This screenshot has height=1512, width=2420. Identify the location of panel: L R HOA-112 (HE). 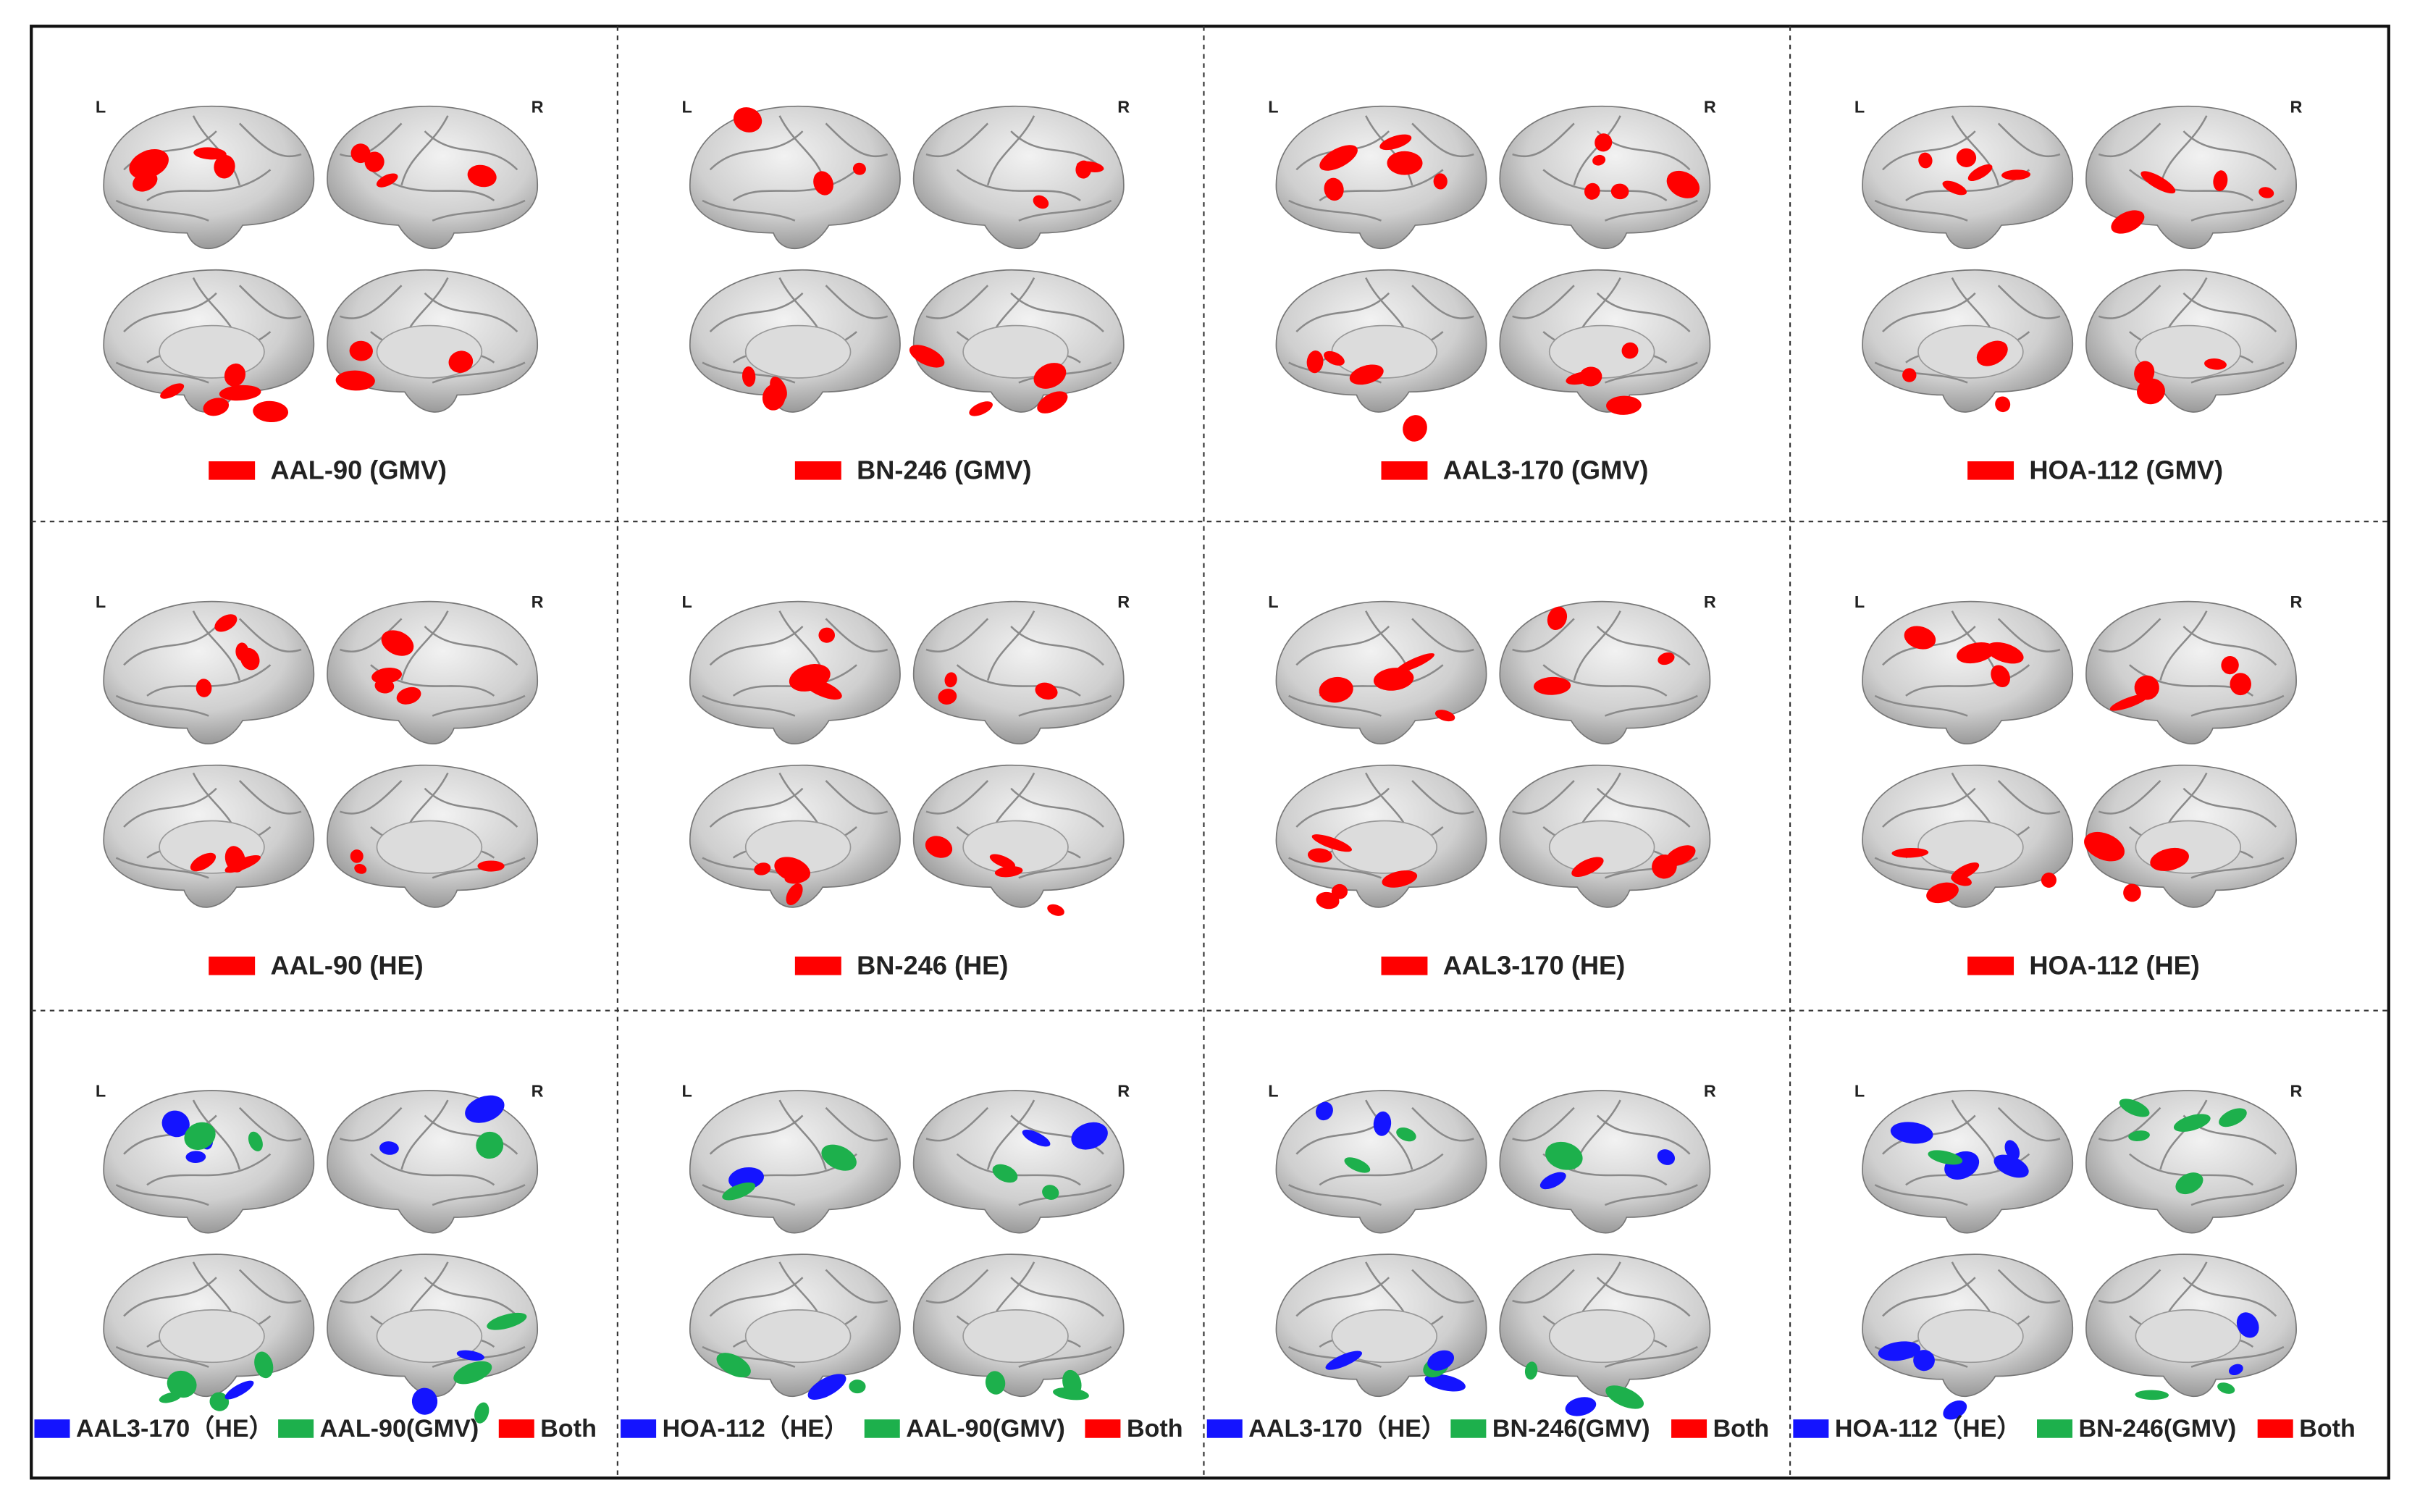
(2079, 786).